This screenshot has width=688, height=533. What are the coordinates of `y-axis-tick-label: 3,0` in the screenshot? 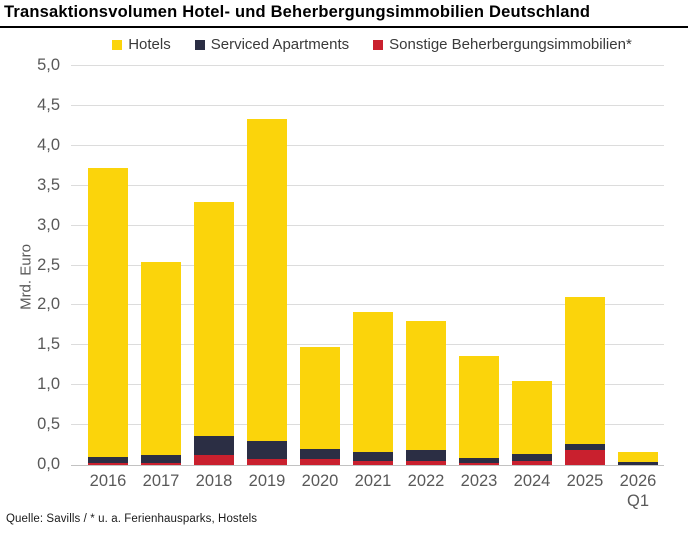 It's located at (48, 224).